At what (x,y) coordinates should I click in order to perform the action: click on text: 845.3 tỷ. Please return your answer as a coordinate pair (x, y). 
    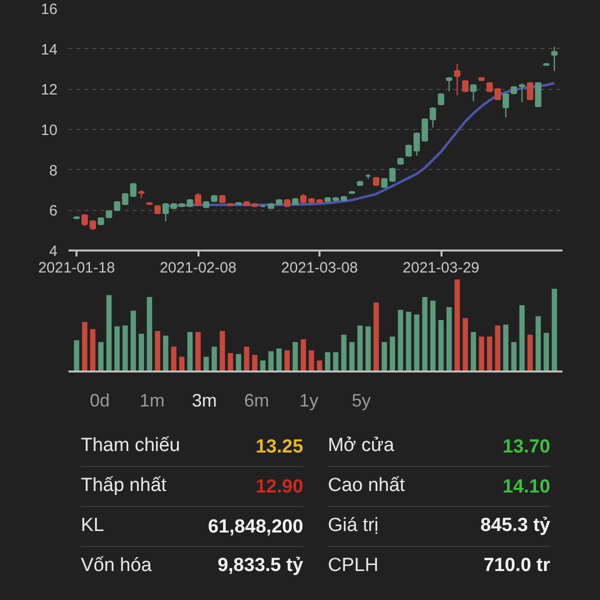
    Looking at the image, I should click on (515, 525).